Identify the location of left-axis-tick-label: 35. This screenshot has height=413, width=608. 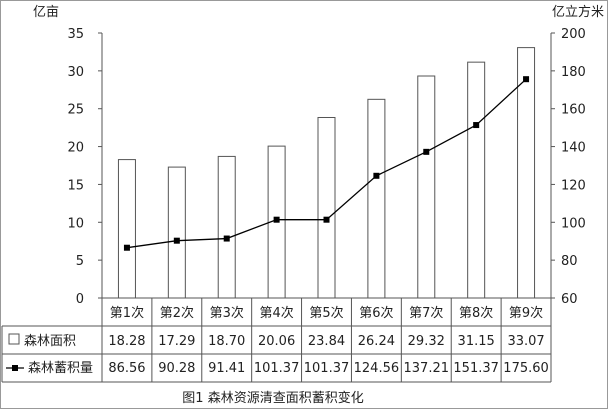
(75, 34).